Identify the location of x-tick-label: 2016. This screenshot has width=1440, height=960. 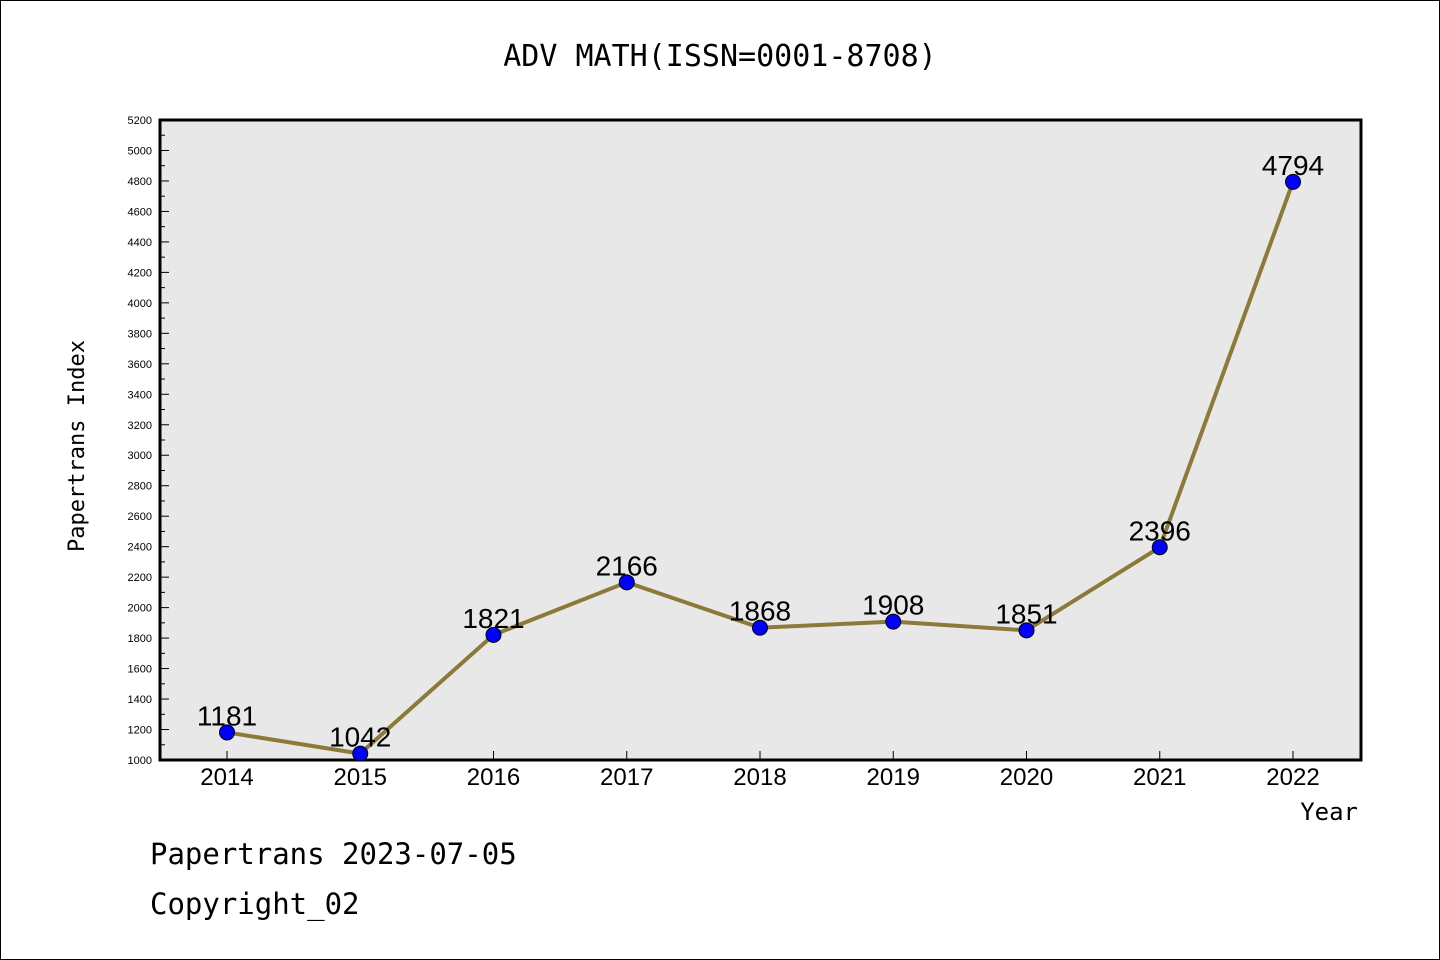
(493, 777).